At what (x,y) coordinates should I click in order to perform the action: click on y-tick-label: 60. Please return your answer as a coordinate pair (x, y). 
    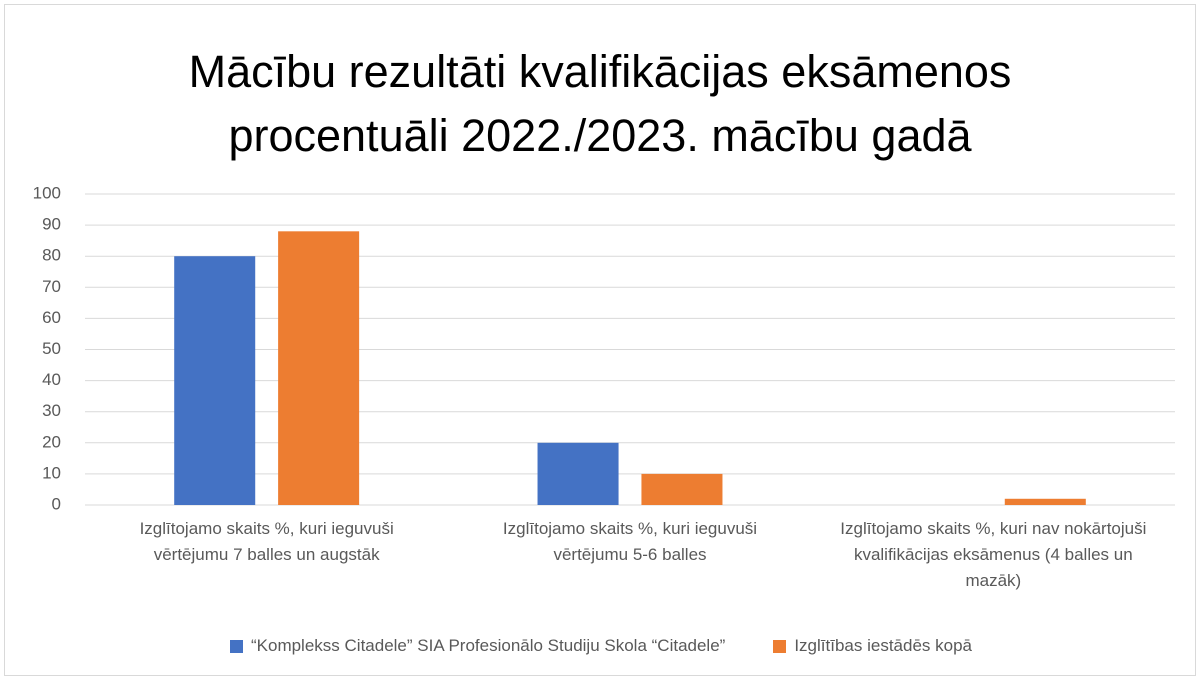
    Looking at the image, I should click on (51, 317).